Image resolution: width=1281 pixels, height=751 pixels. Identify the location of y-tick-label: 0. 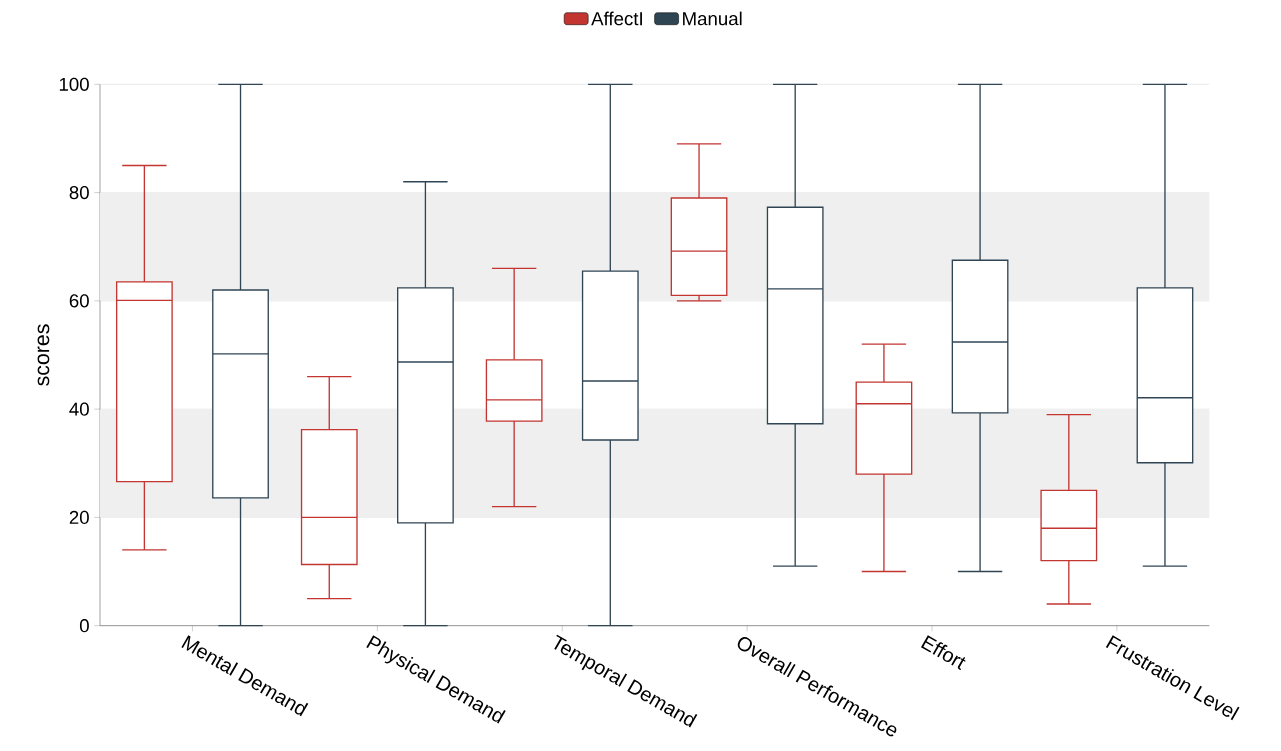
(84, 626).